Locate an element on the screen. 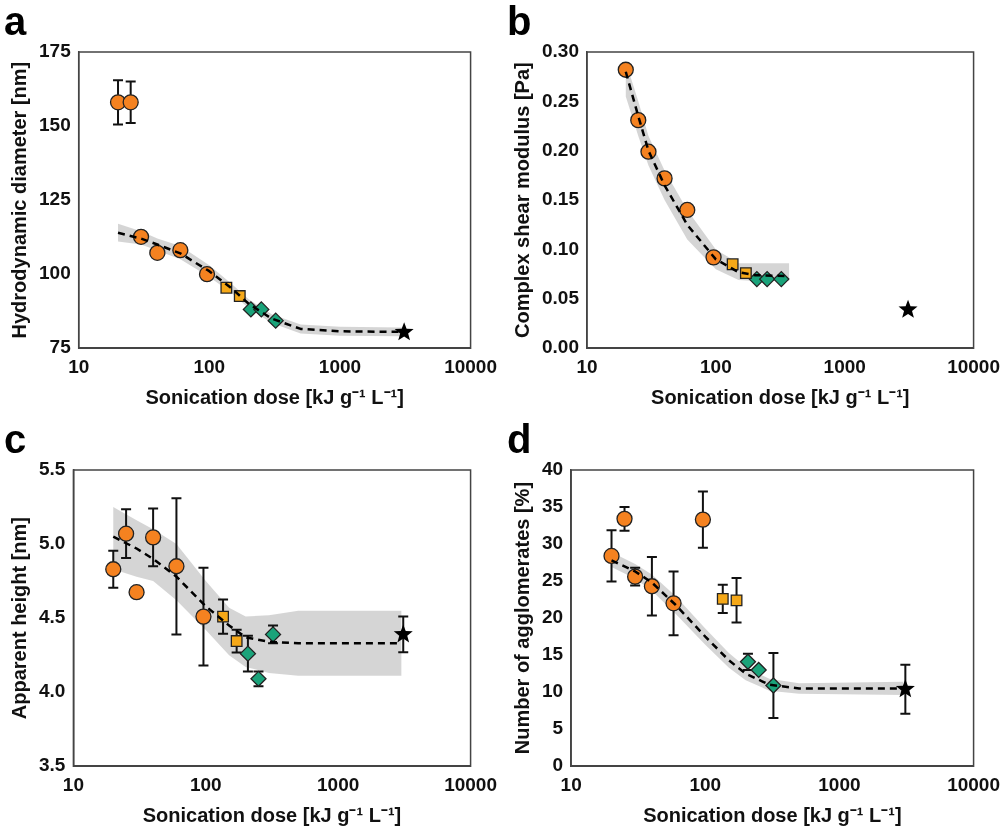  y-tick-label: 4.5 is located at coordinates (52, 617).